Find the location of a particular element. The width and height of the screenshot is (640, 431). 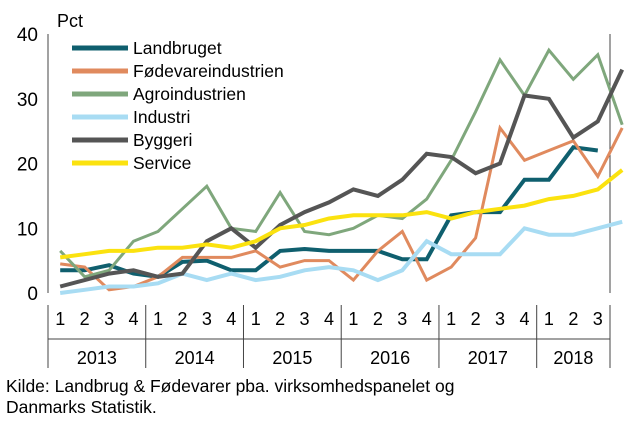

source-line-2: Danmarks Statistik. is located at coordinates (81, 407).